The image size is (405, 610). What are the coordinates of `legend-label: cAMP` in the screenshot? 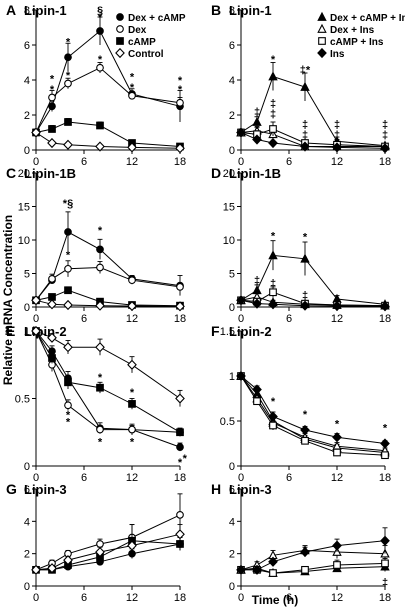 It's located at (142, 42).